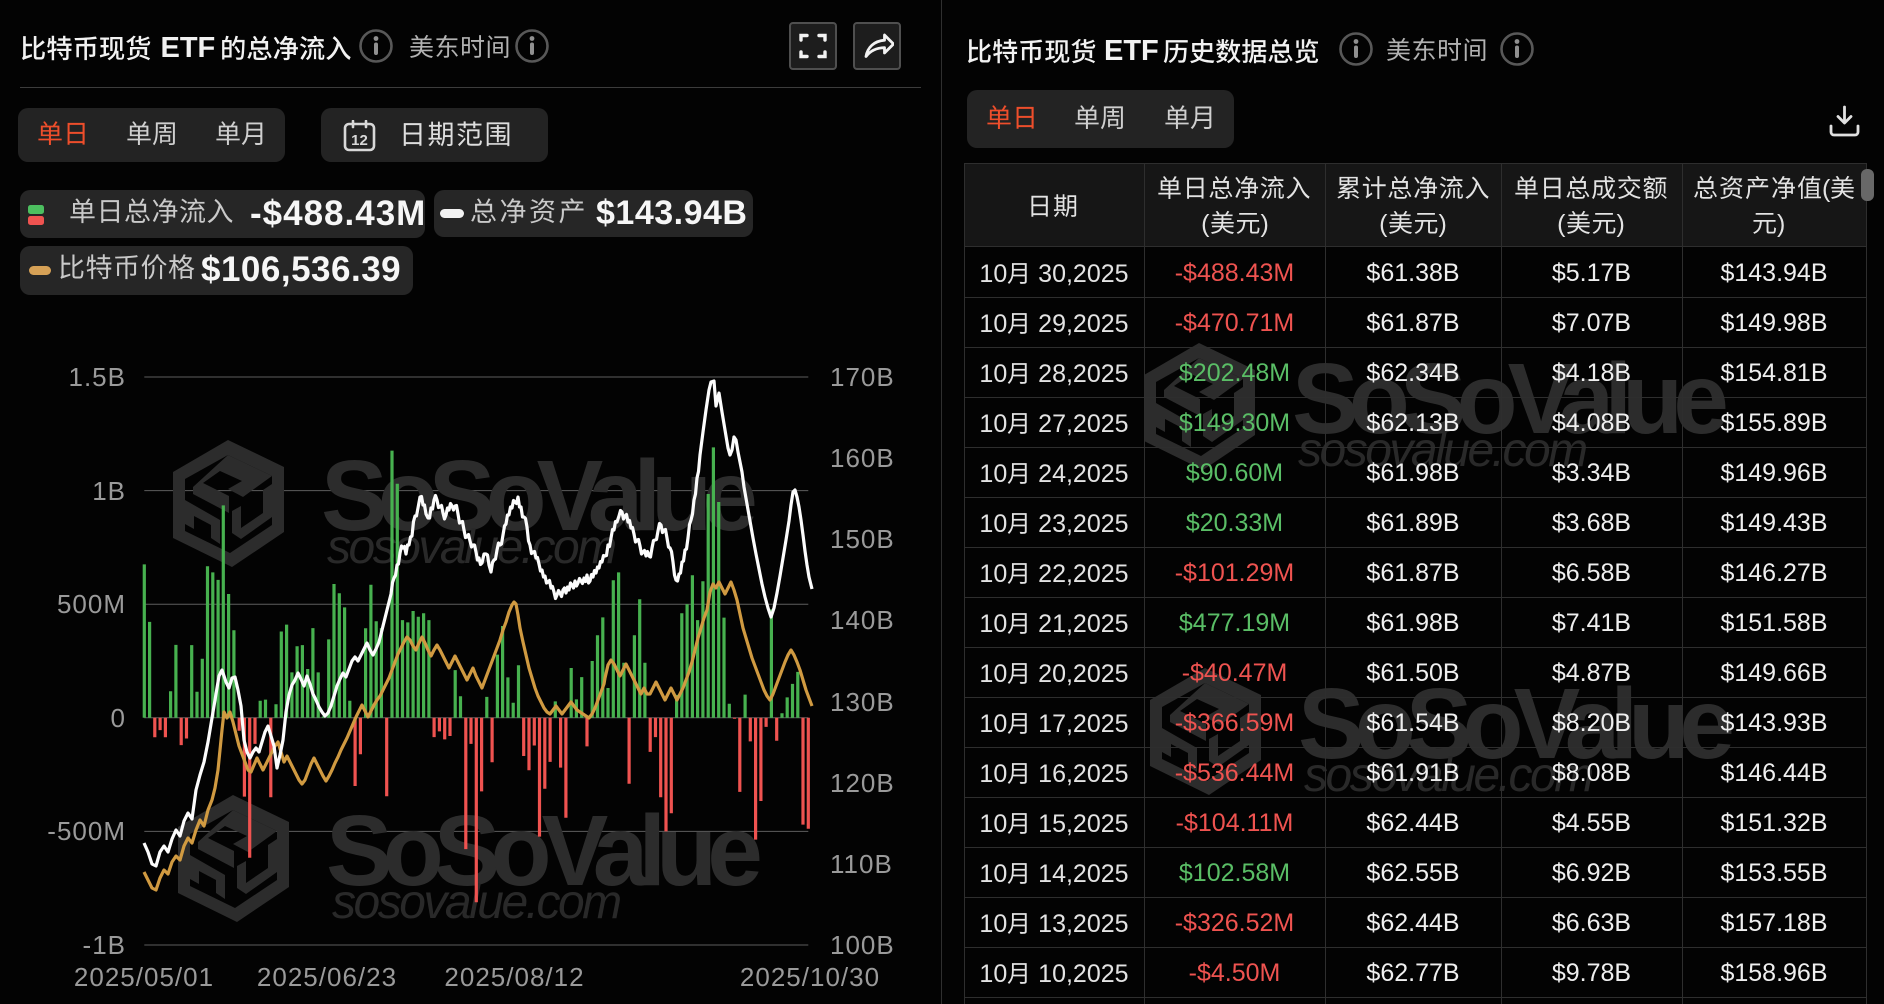 This screenshot has height=1004, width=1884. Describe the element at coordinates (861, 864) in the screenshot. I see `svg-text: 110B` at that location.